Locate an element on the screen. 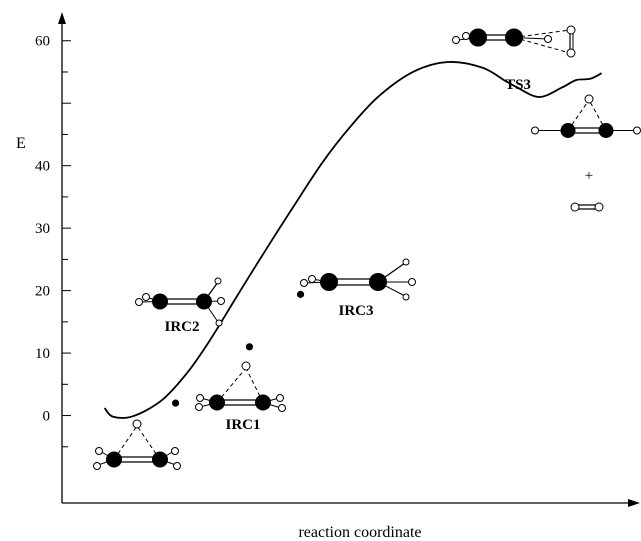 The height and width of the screenshot is (541, 641). y-tick-label: 20 is located at coordinates (42, 292).